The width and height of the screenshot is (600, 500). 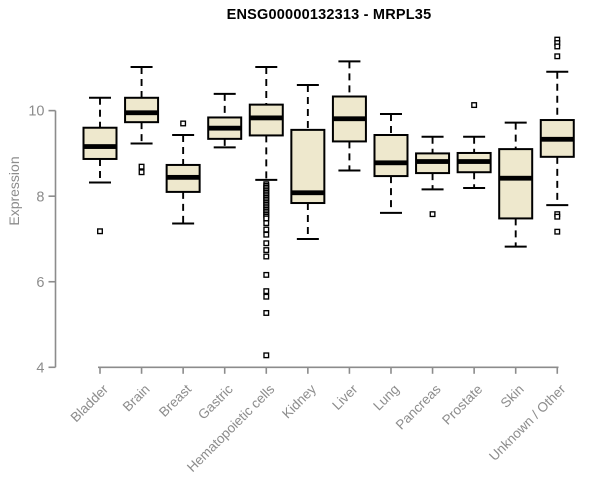 I want to click on x-tick-label: Kidney, so click(x=299, y=401).